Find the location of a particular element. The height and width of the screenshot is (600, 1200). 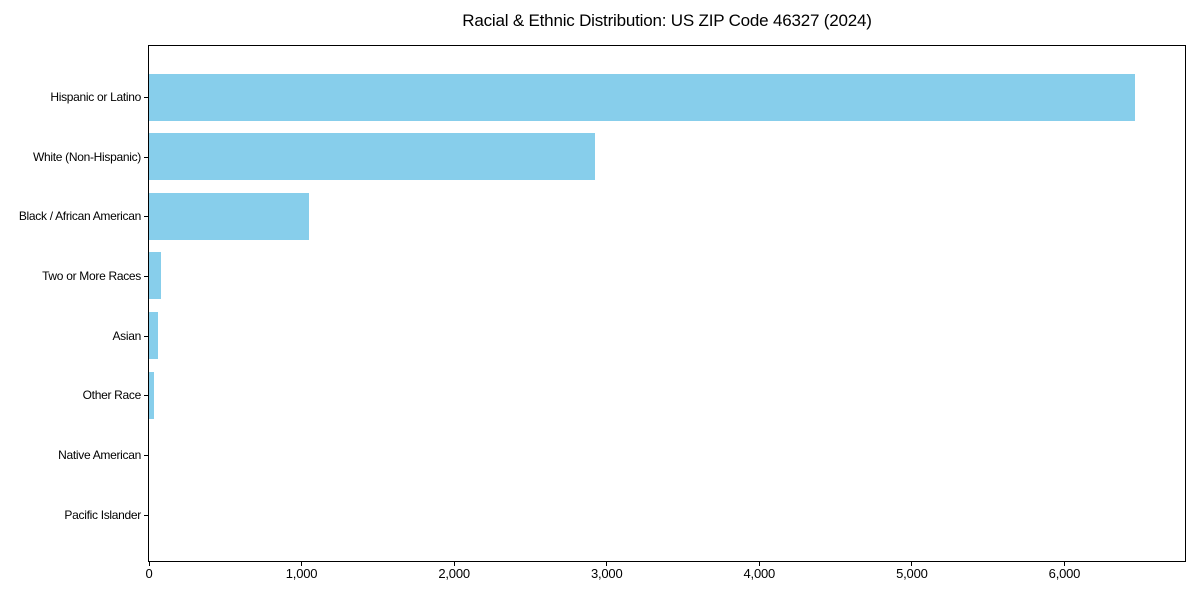

x-tick-label-4-000: 4,000 is located at coordinates (759, 573).